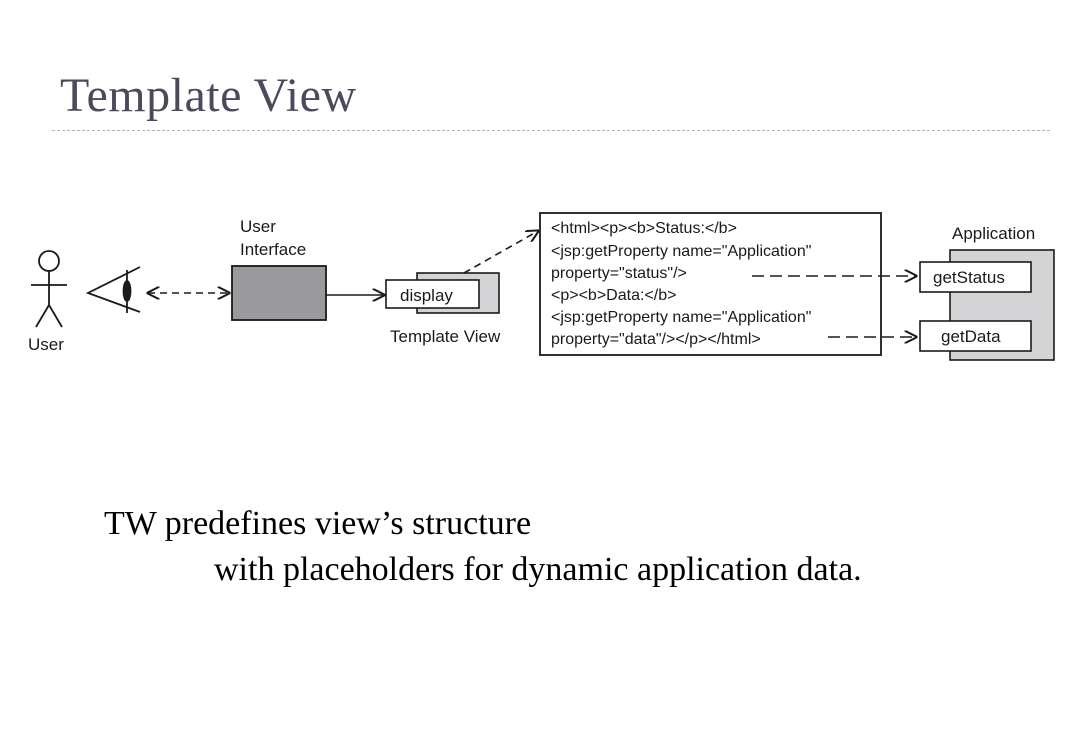 The width and height of the screenshot is (1091, 741). I want to click on display-box, so click(432, 294).